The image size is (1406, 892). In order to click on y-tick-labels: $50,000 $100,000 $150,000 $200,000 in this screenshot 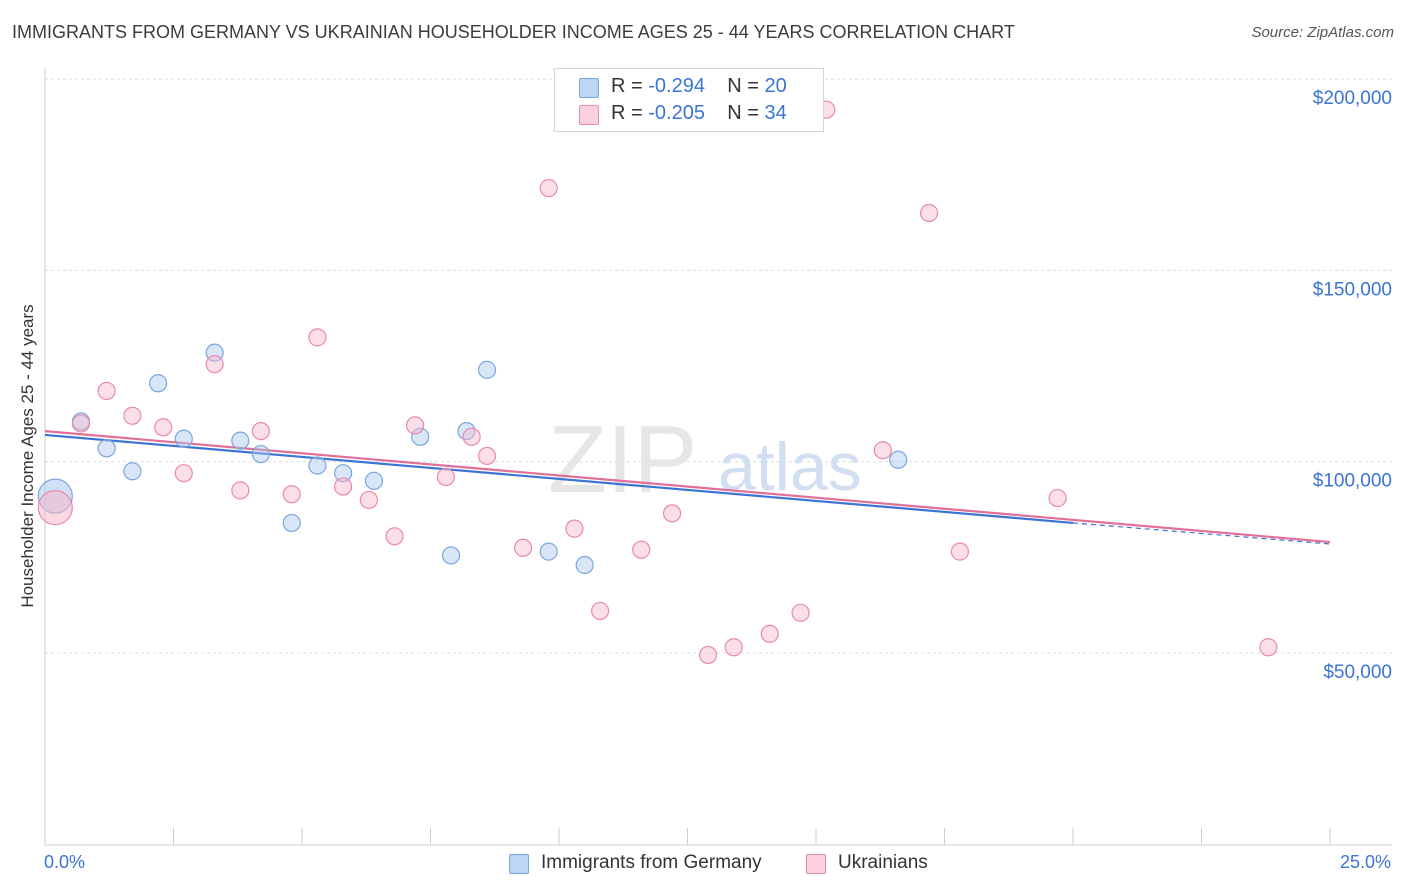, I will do `click(1352, 385)`.